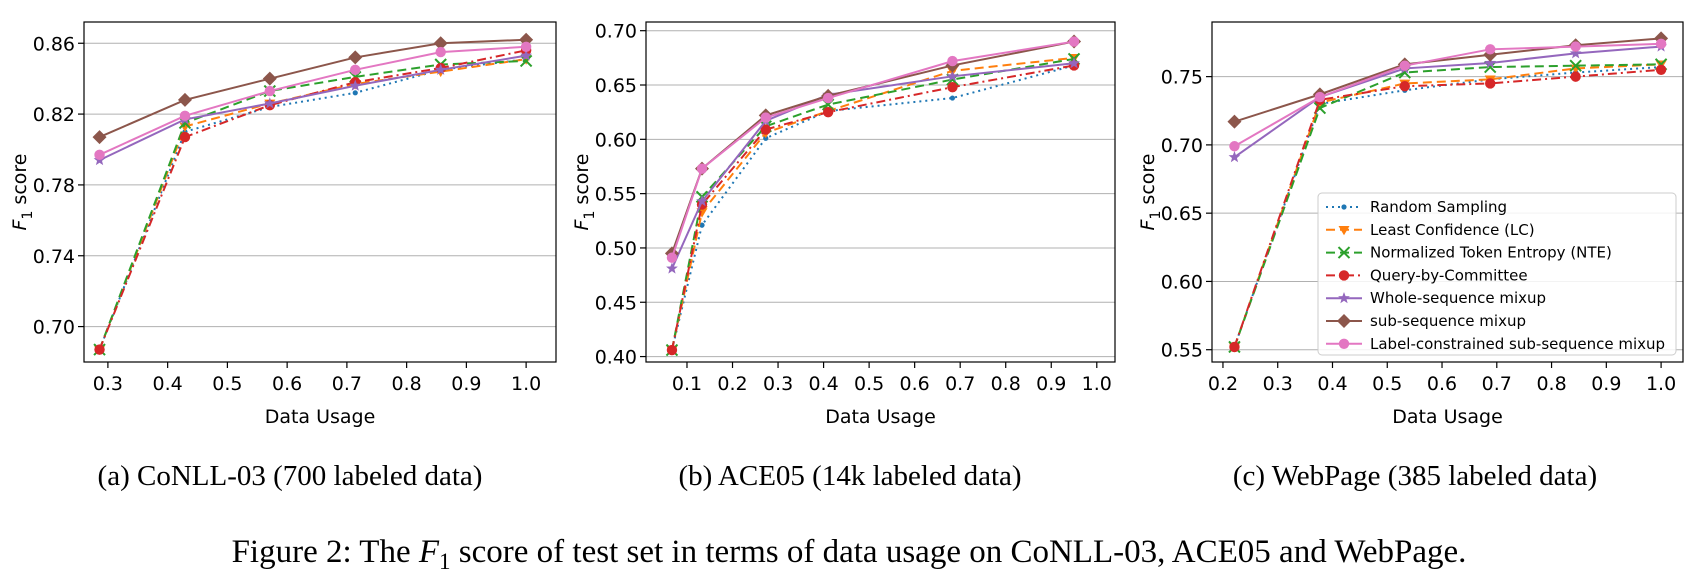  What do you see at coordinates (1182, 78) in the screenshot?
I see `y-tick-label: 0.75` at bounding box center [1182, 78].